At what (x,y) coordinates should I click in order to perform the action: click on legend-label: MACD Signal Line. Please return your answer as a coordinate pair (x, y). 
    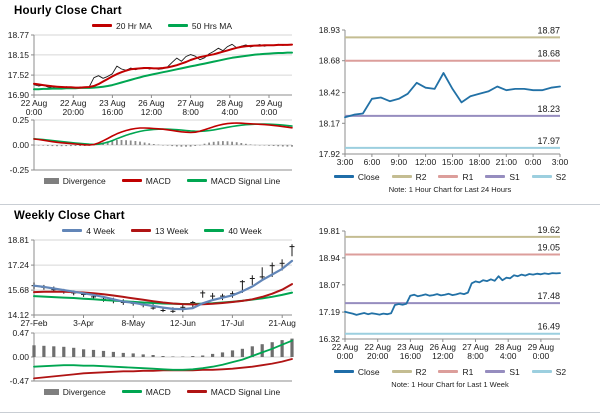
    Looking at the image, I should click on (245, 180).